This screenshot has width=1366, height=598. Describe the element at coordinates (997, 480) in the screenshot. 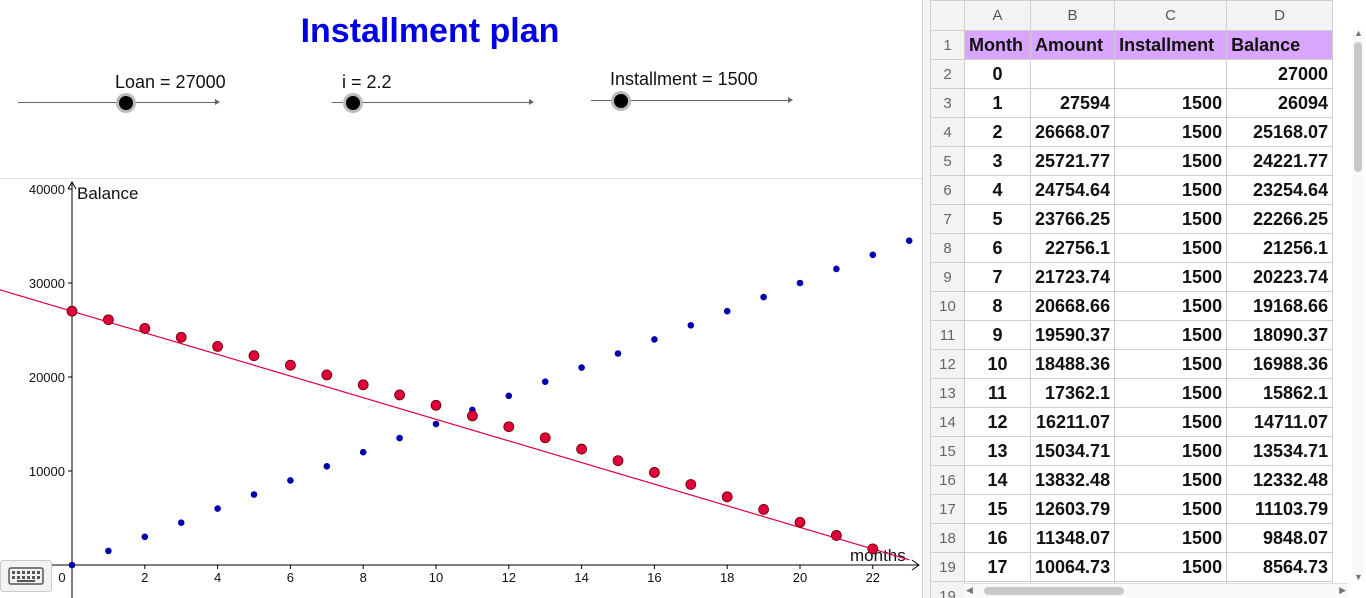

I see `cell-month: 14` at that location.